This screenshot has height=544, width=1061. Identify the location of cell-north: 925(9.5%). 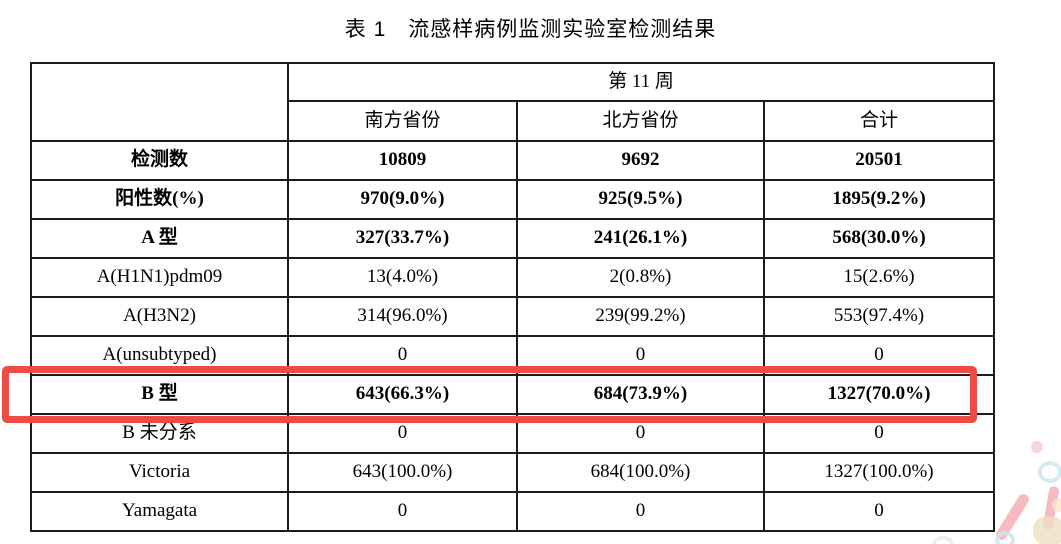
(640, 199).